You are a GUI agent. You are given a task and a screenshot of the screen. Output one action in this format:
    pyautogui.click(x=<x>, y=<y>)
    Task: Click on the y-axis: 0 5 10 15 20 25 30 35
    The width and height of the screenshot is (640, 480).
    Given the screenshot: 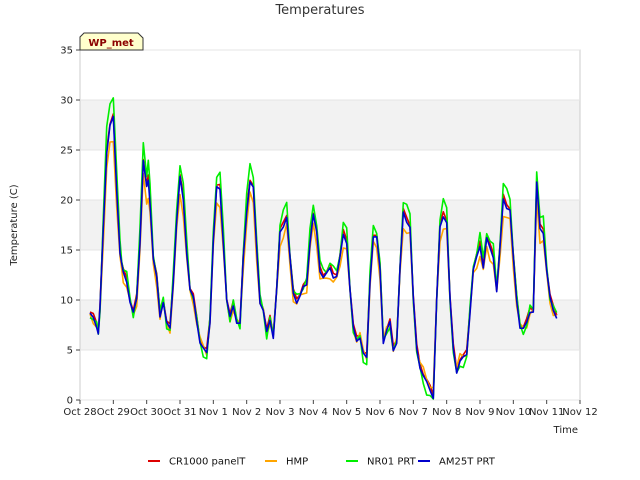 What is the action you would take?
    pyautogui.click(x=70, y=226)
    